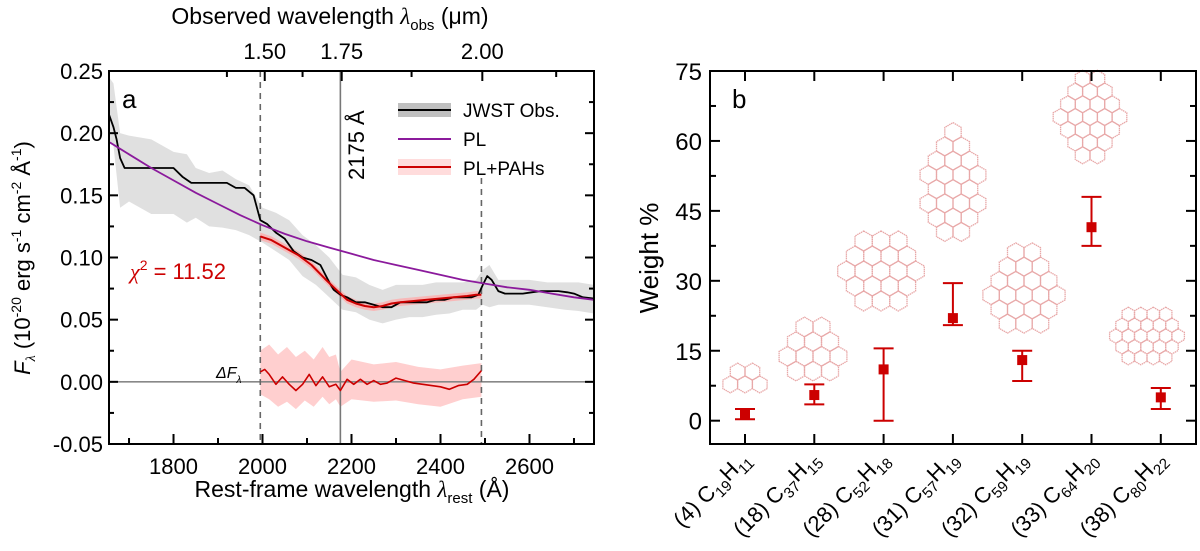 This screenshot has height=551, width=1200. What do you see at coordinates (31, 358) in the screenshot?
I see `y-axis-f-sub: λ` at bounding box center [31, 358].